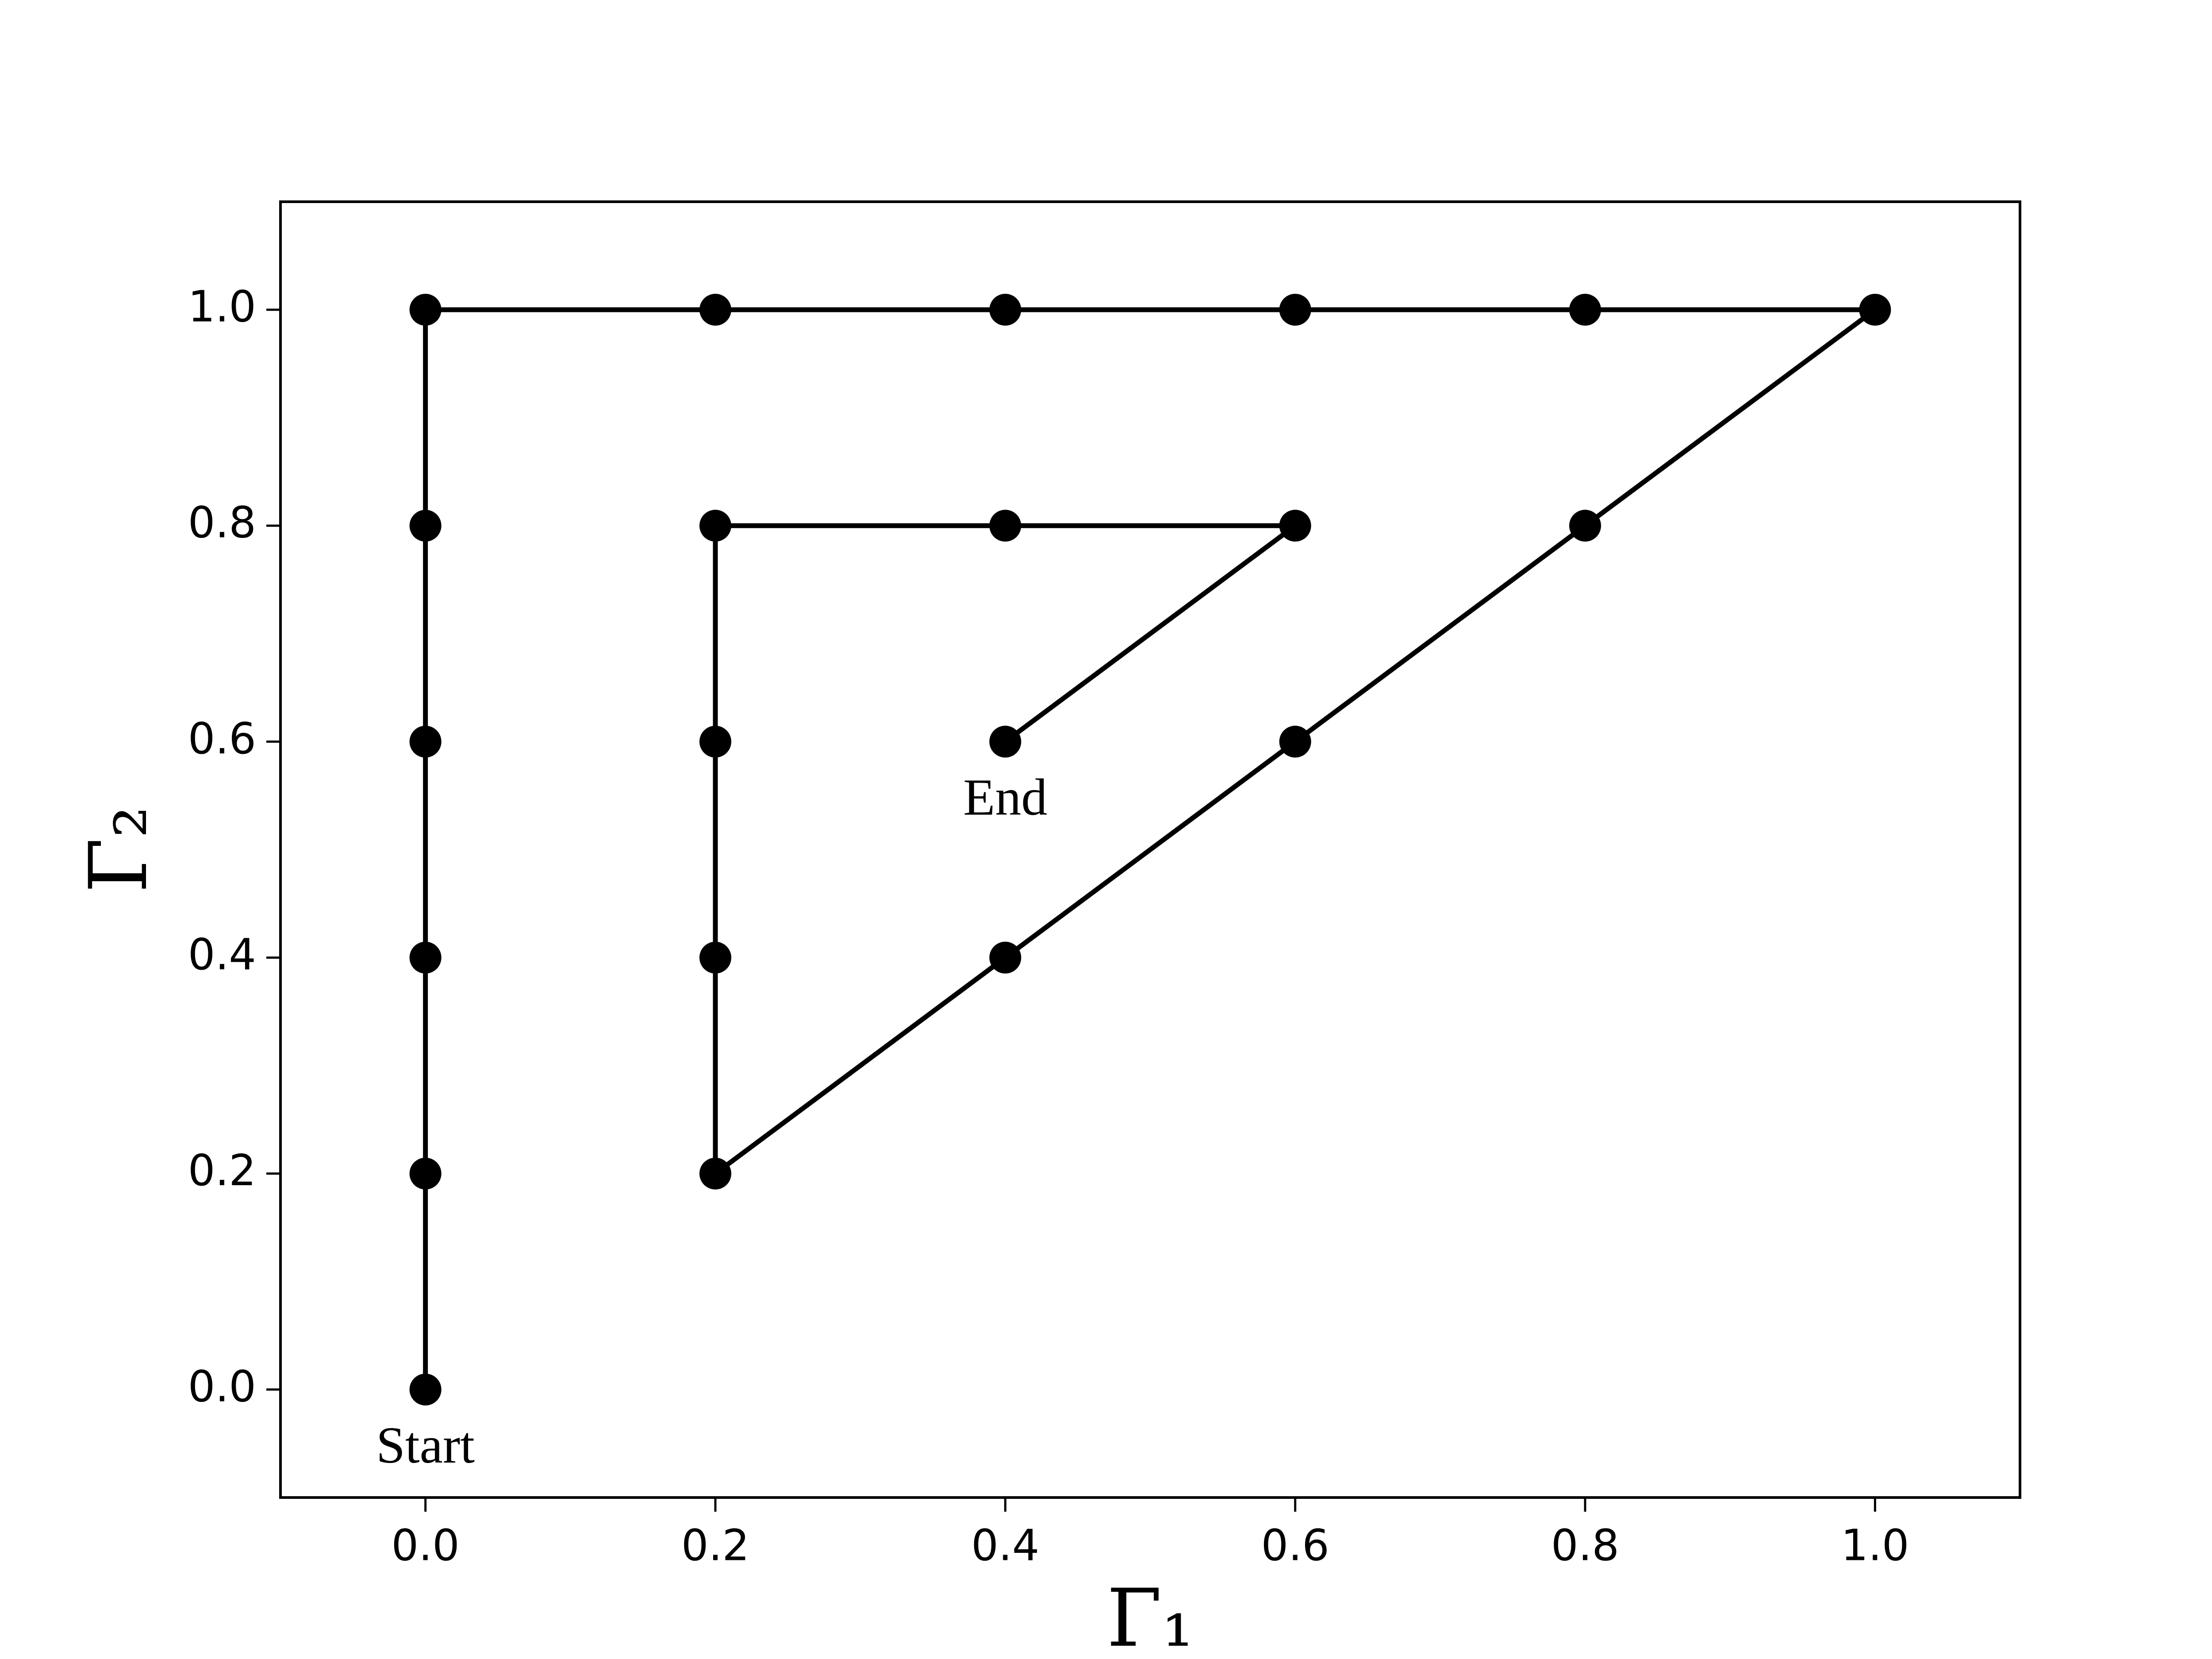 The height and width of the screenshot is (1659, 2212). What do you see at coordinates (1150, 1616) in the screenshot?
I see `x-axis-label: Γ₁` at bounding box center [1150, 1616].